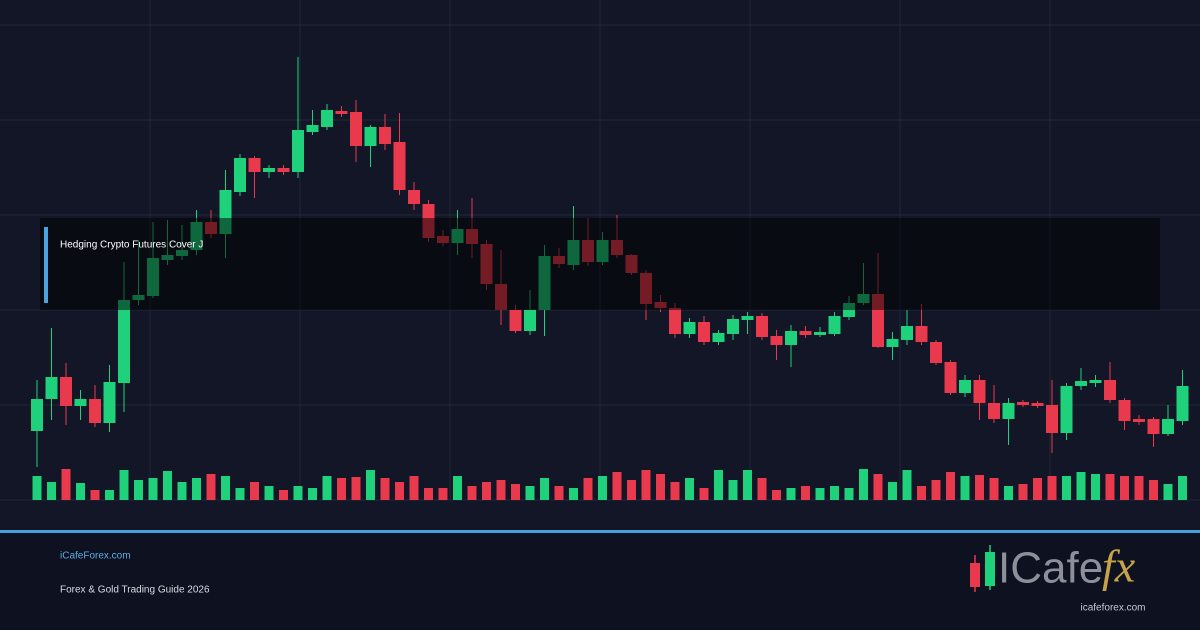  What do you see at coordinates (131, 245) in the screenshot?
I see `overlay-label: Hedging Crypto Futures Cover J` at bounding box center [131, 245].